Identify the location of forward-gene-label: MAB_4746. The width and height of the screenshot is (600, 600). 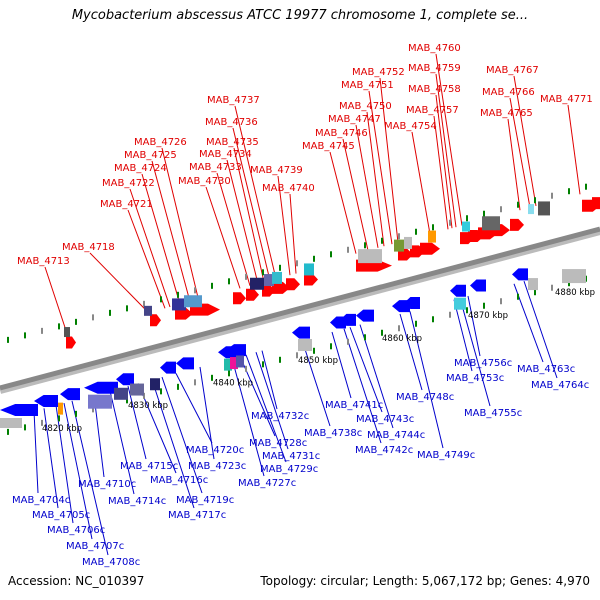
(341, 133).